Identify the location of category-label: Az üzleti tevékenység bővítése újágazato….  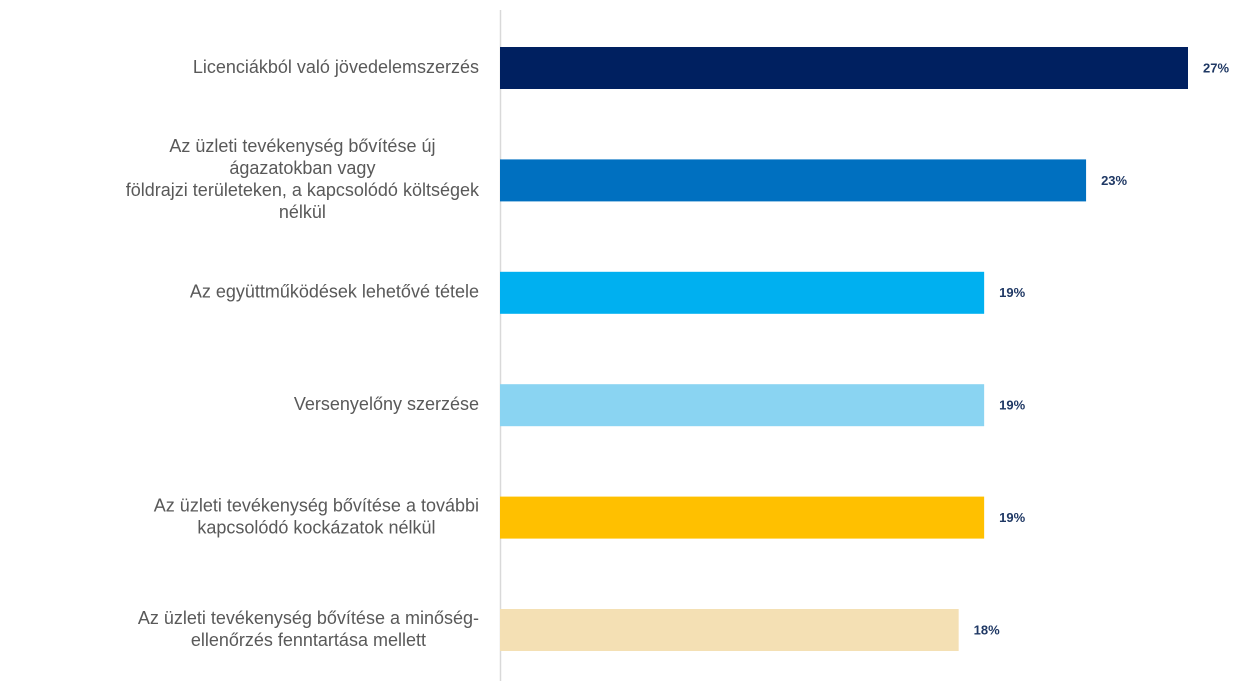
(303, 179).